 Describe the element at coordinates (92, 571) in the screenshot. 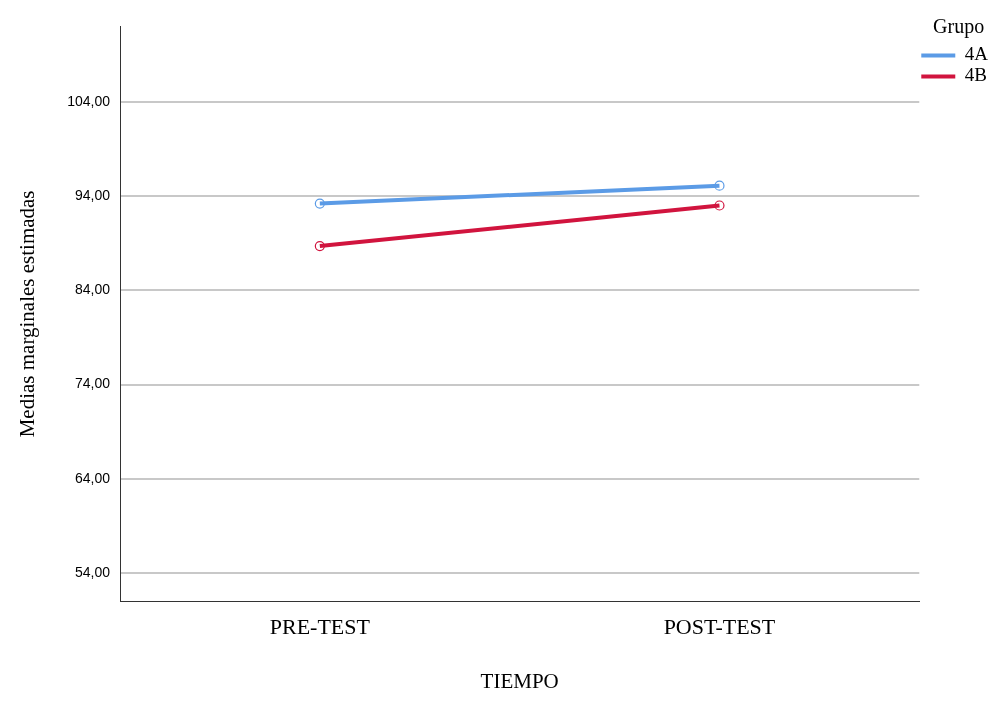

I see `y-tick-label: 54,00` at that location.